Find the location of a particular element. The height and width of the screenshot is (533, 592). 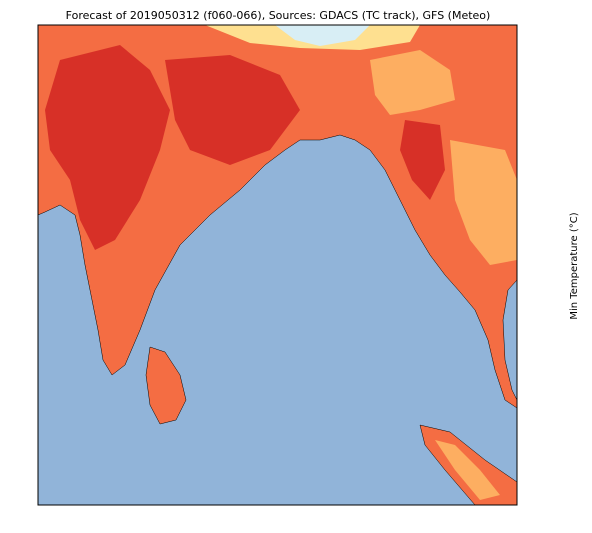

sri-lanka is located at coordinates (166, 385).